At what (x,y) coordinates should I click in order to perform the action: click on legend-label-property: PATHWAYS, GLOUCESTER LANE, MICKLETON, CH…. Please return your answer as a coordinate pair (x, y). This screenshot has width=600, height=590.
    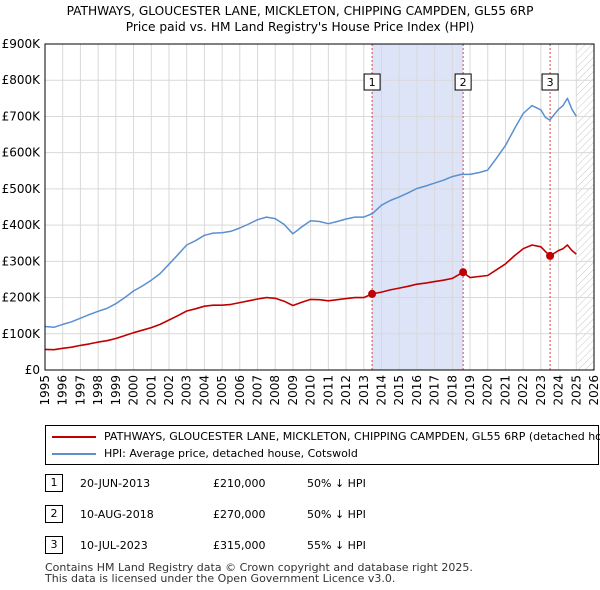
    Looking at the image, I should click on (352, 436).